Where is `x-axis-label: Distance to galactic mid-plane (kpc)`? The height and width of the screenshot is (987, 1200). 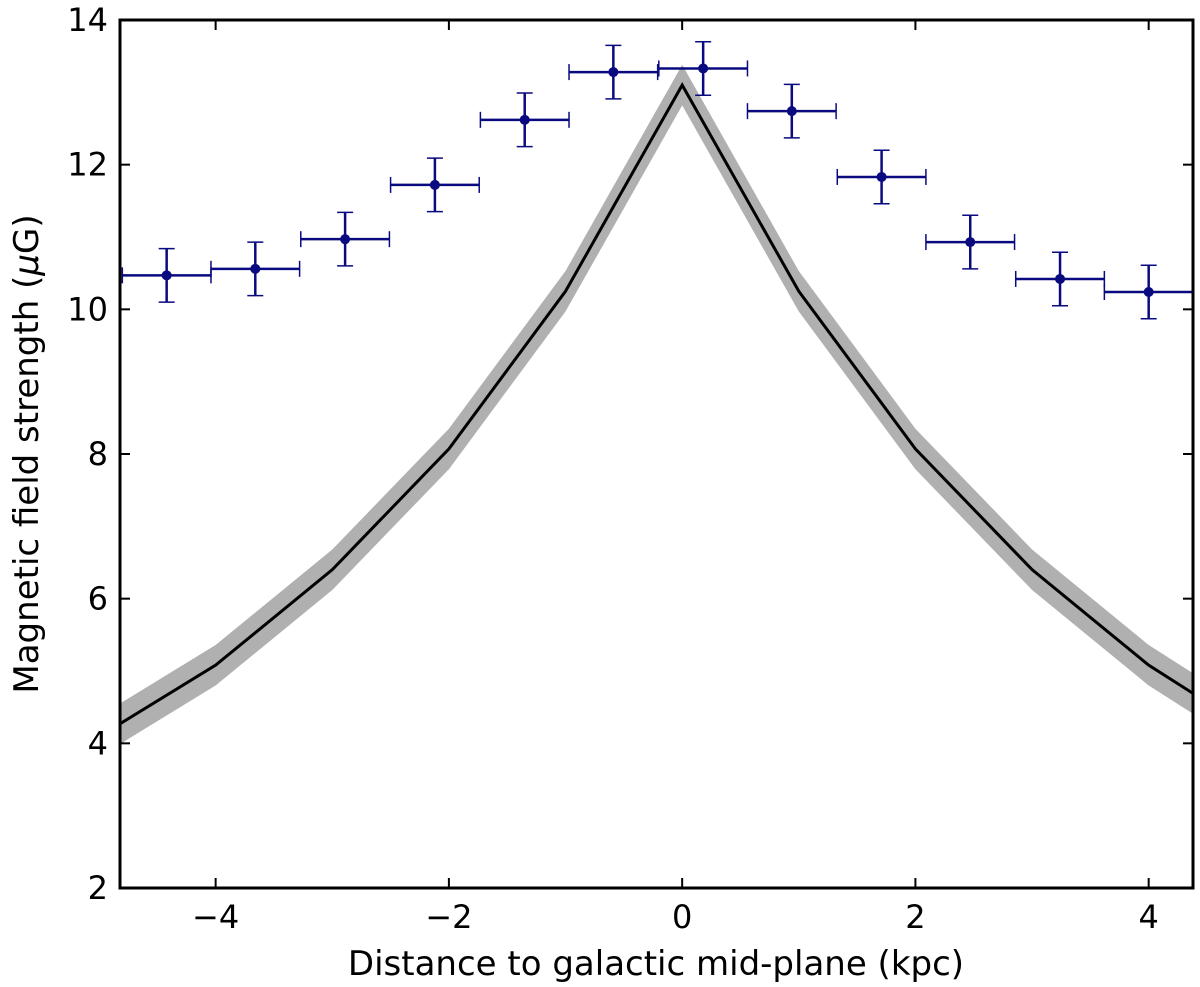
x-axis-label: Distance to galactic mid-plane (kpc) is located at coordinates (656, 964).